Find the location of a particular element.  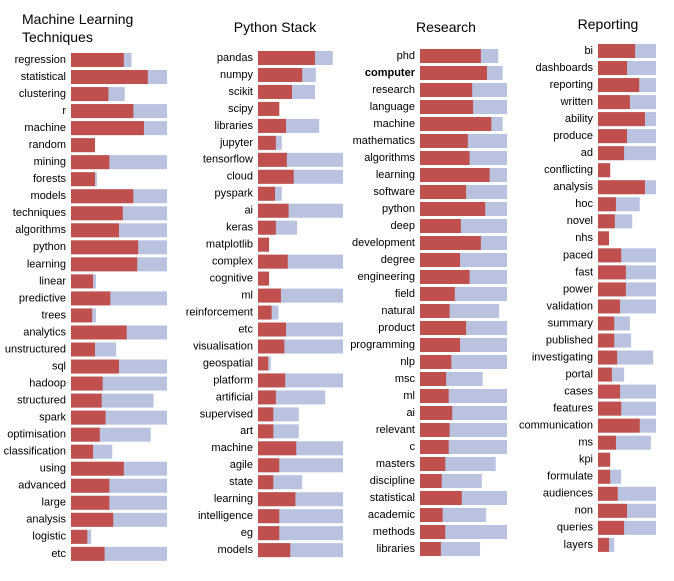

category-label: product is located at coordinates (396, 328).